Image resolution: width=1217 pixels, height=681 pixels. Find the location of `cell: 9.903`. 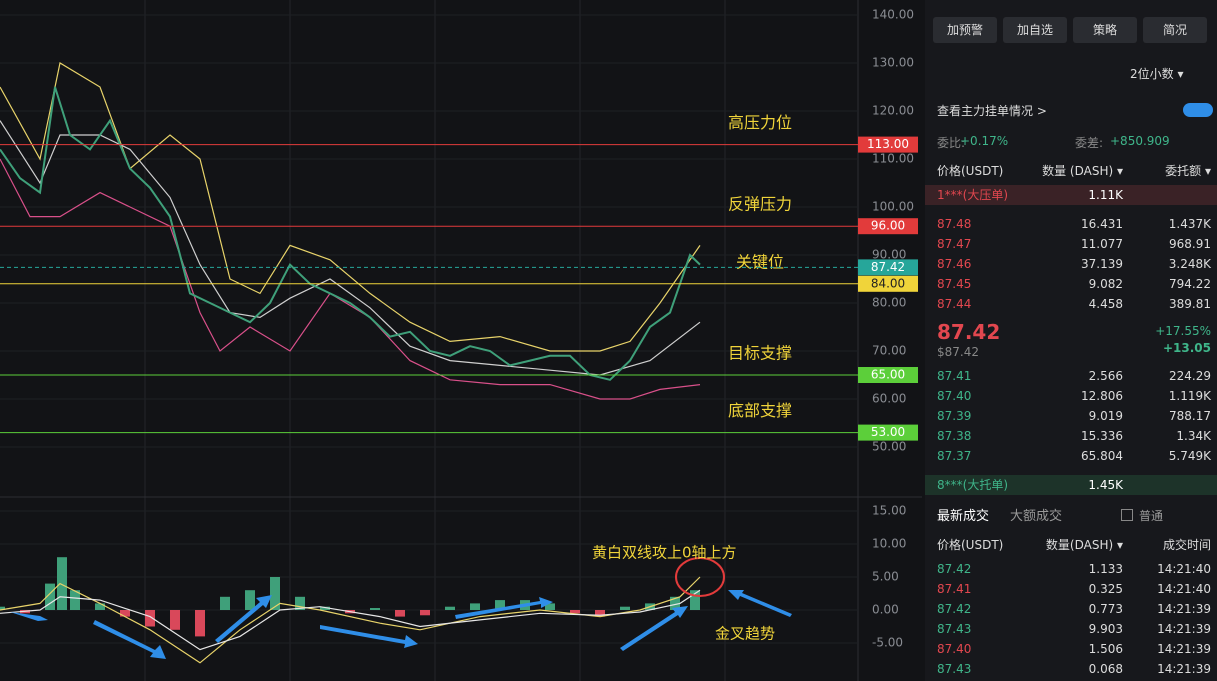

cell: 9.903 is located at coordinates (1105, 629).